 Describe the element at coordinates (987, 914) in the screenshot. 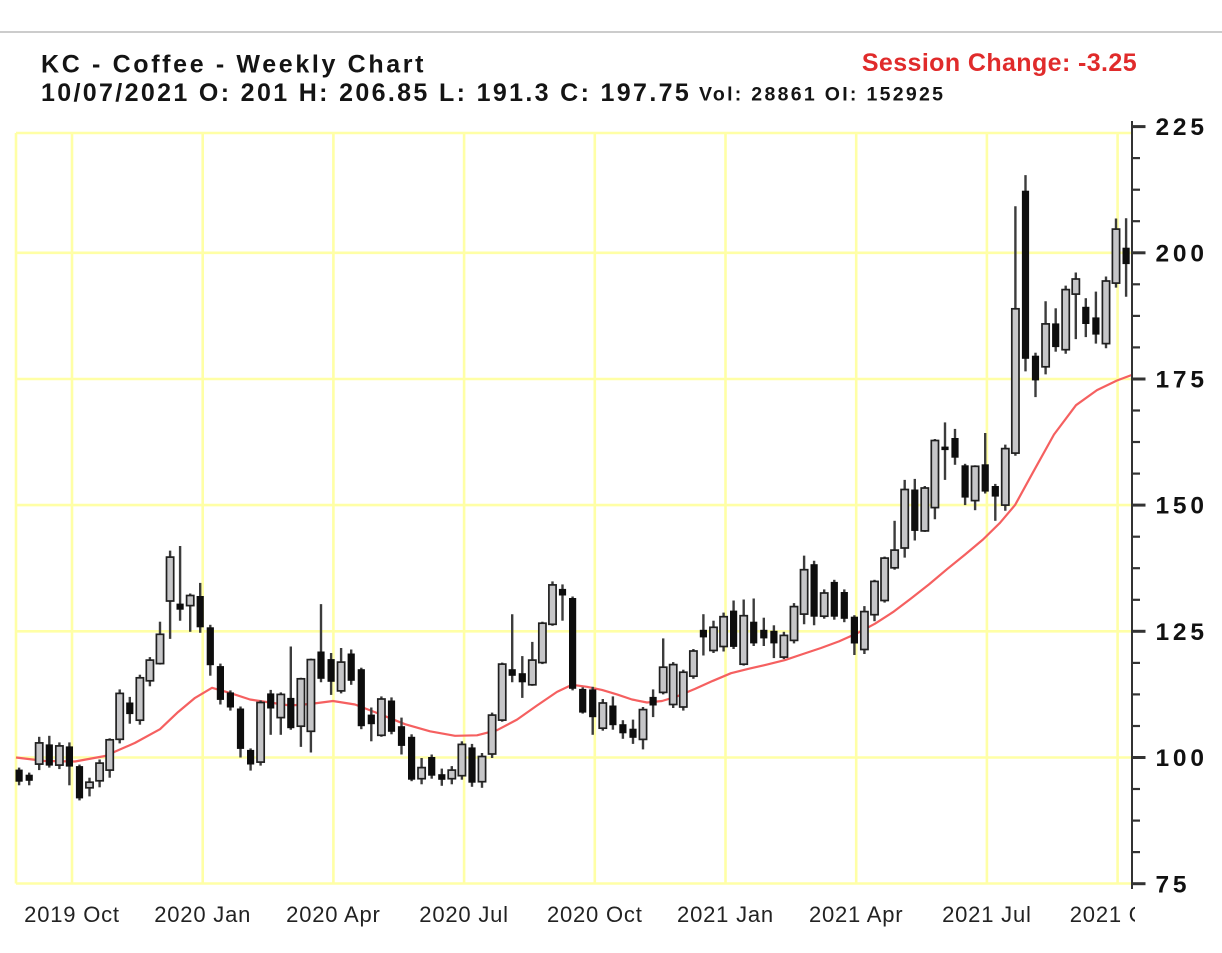

I see `svg-text: 2021 Jul` at that location.